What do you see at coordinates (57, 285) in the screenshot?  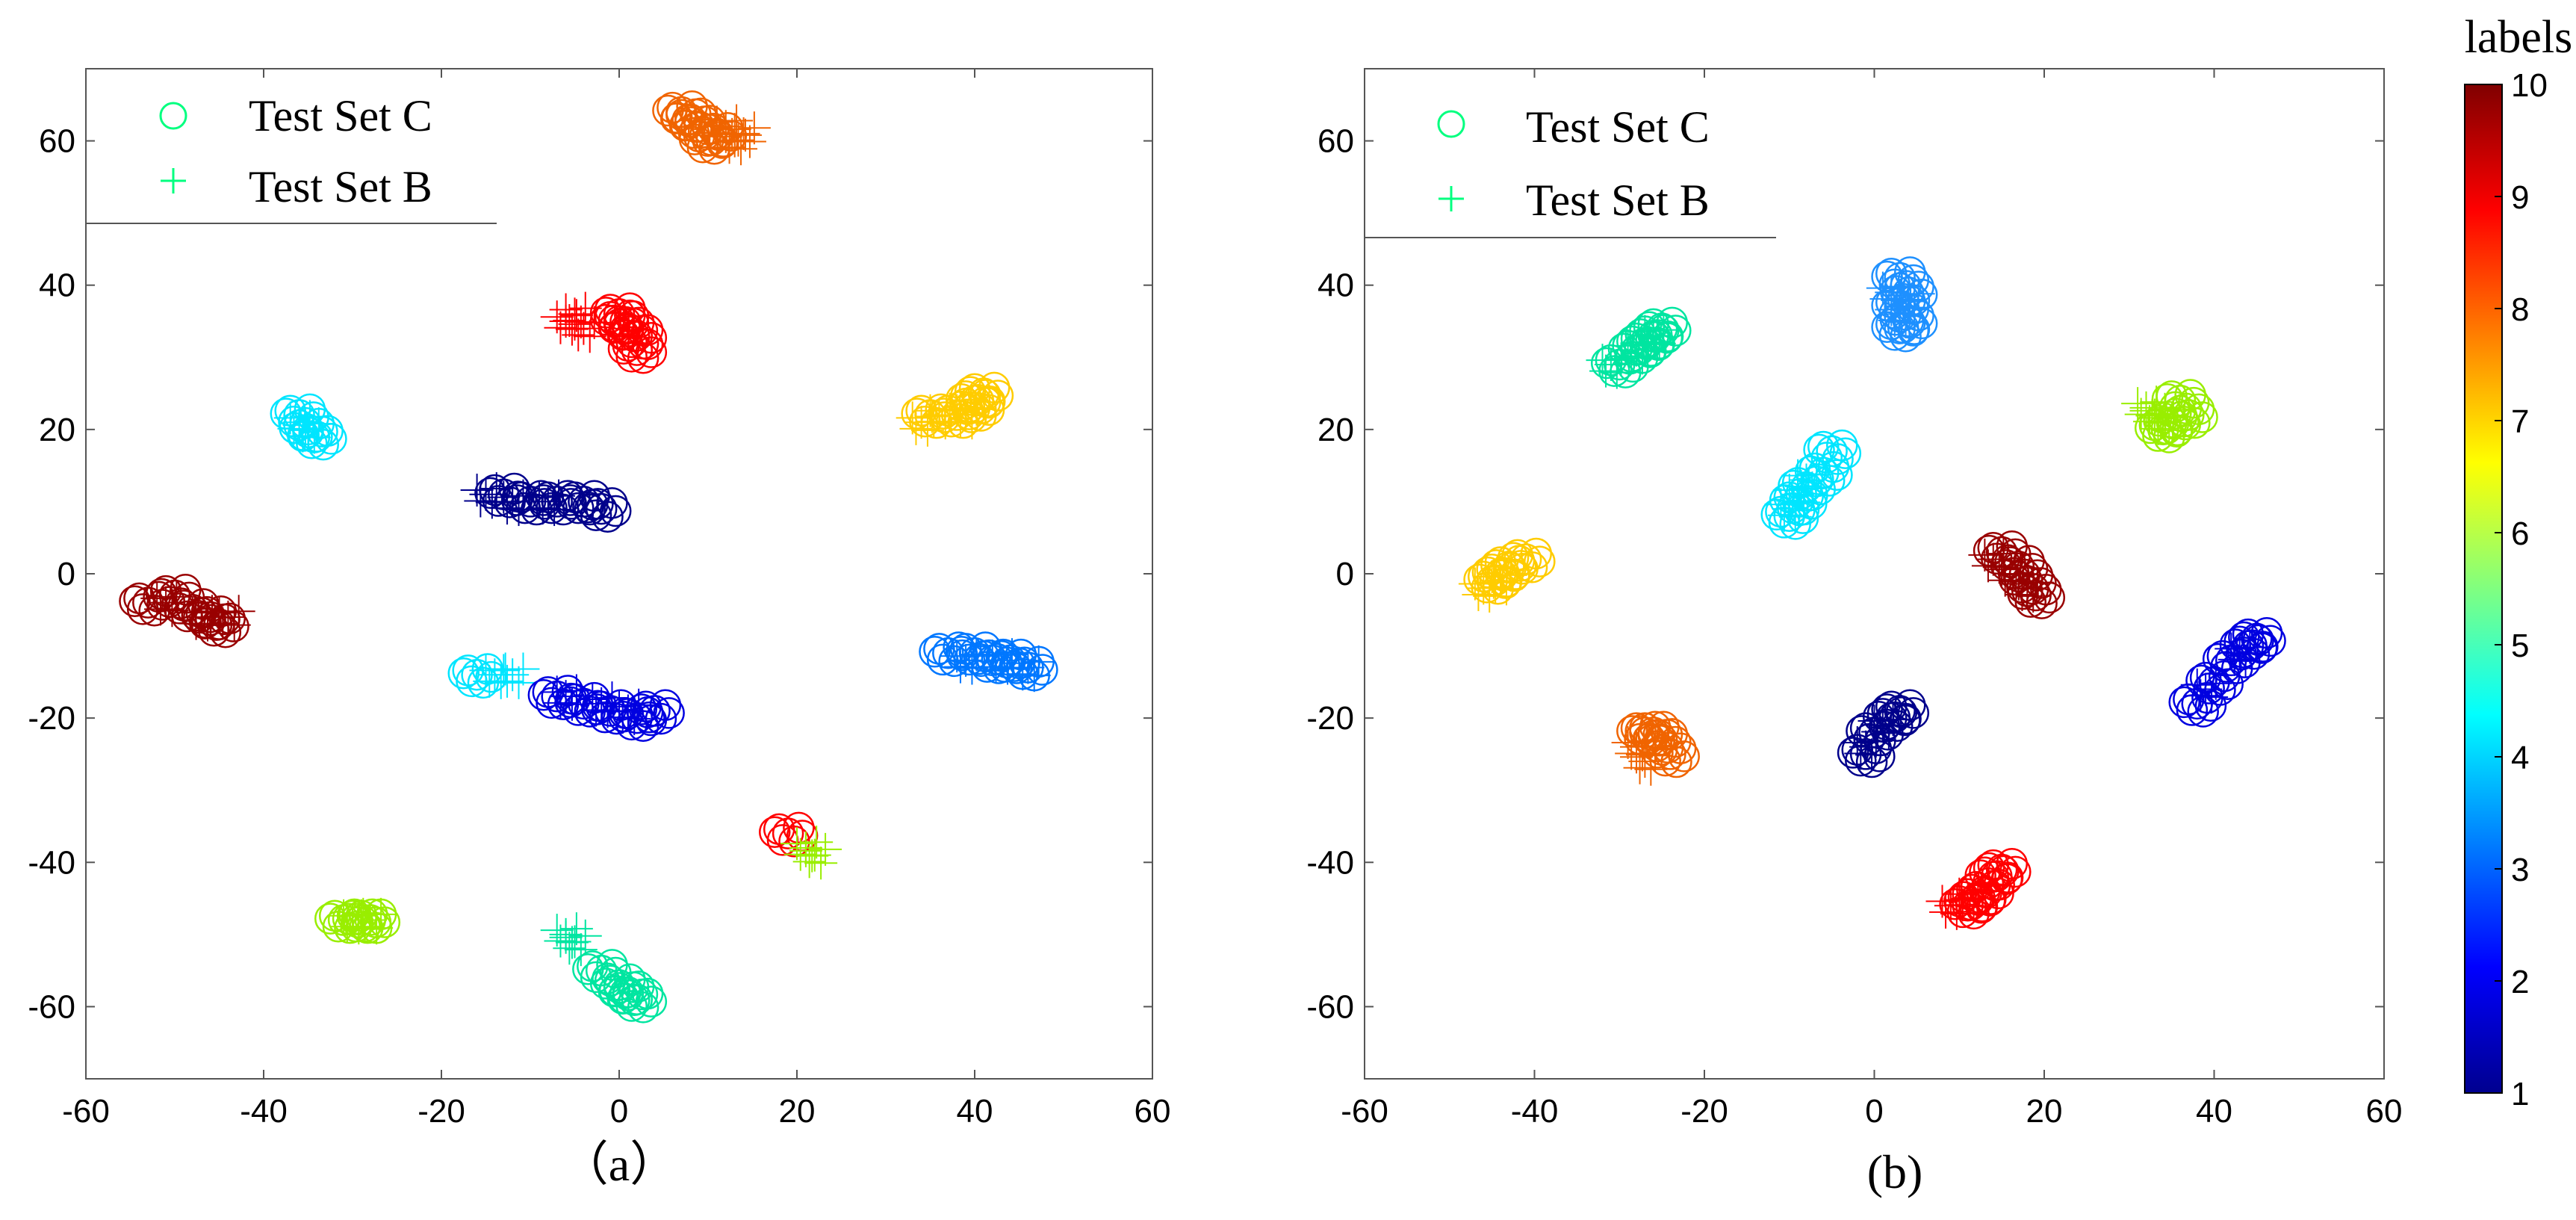 I see `y-tick-label: 40` at bounding box center [57, 285].